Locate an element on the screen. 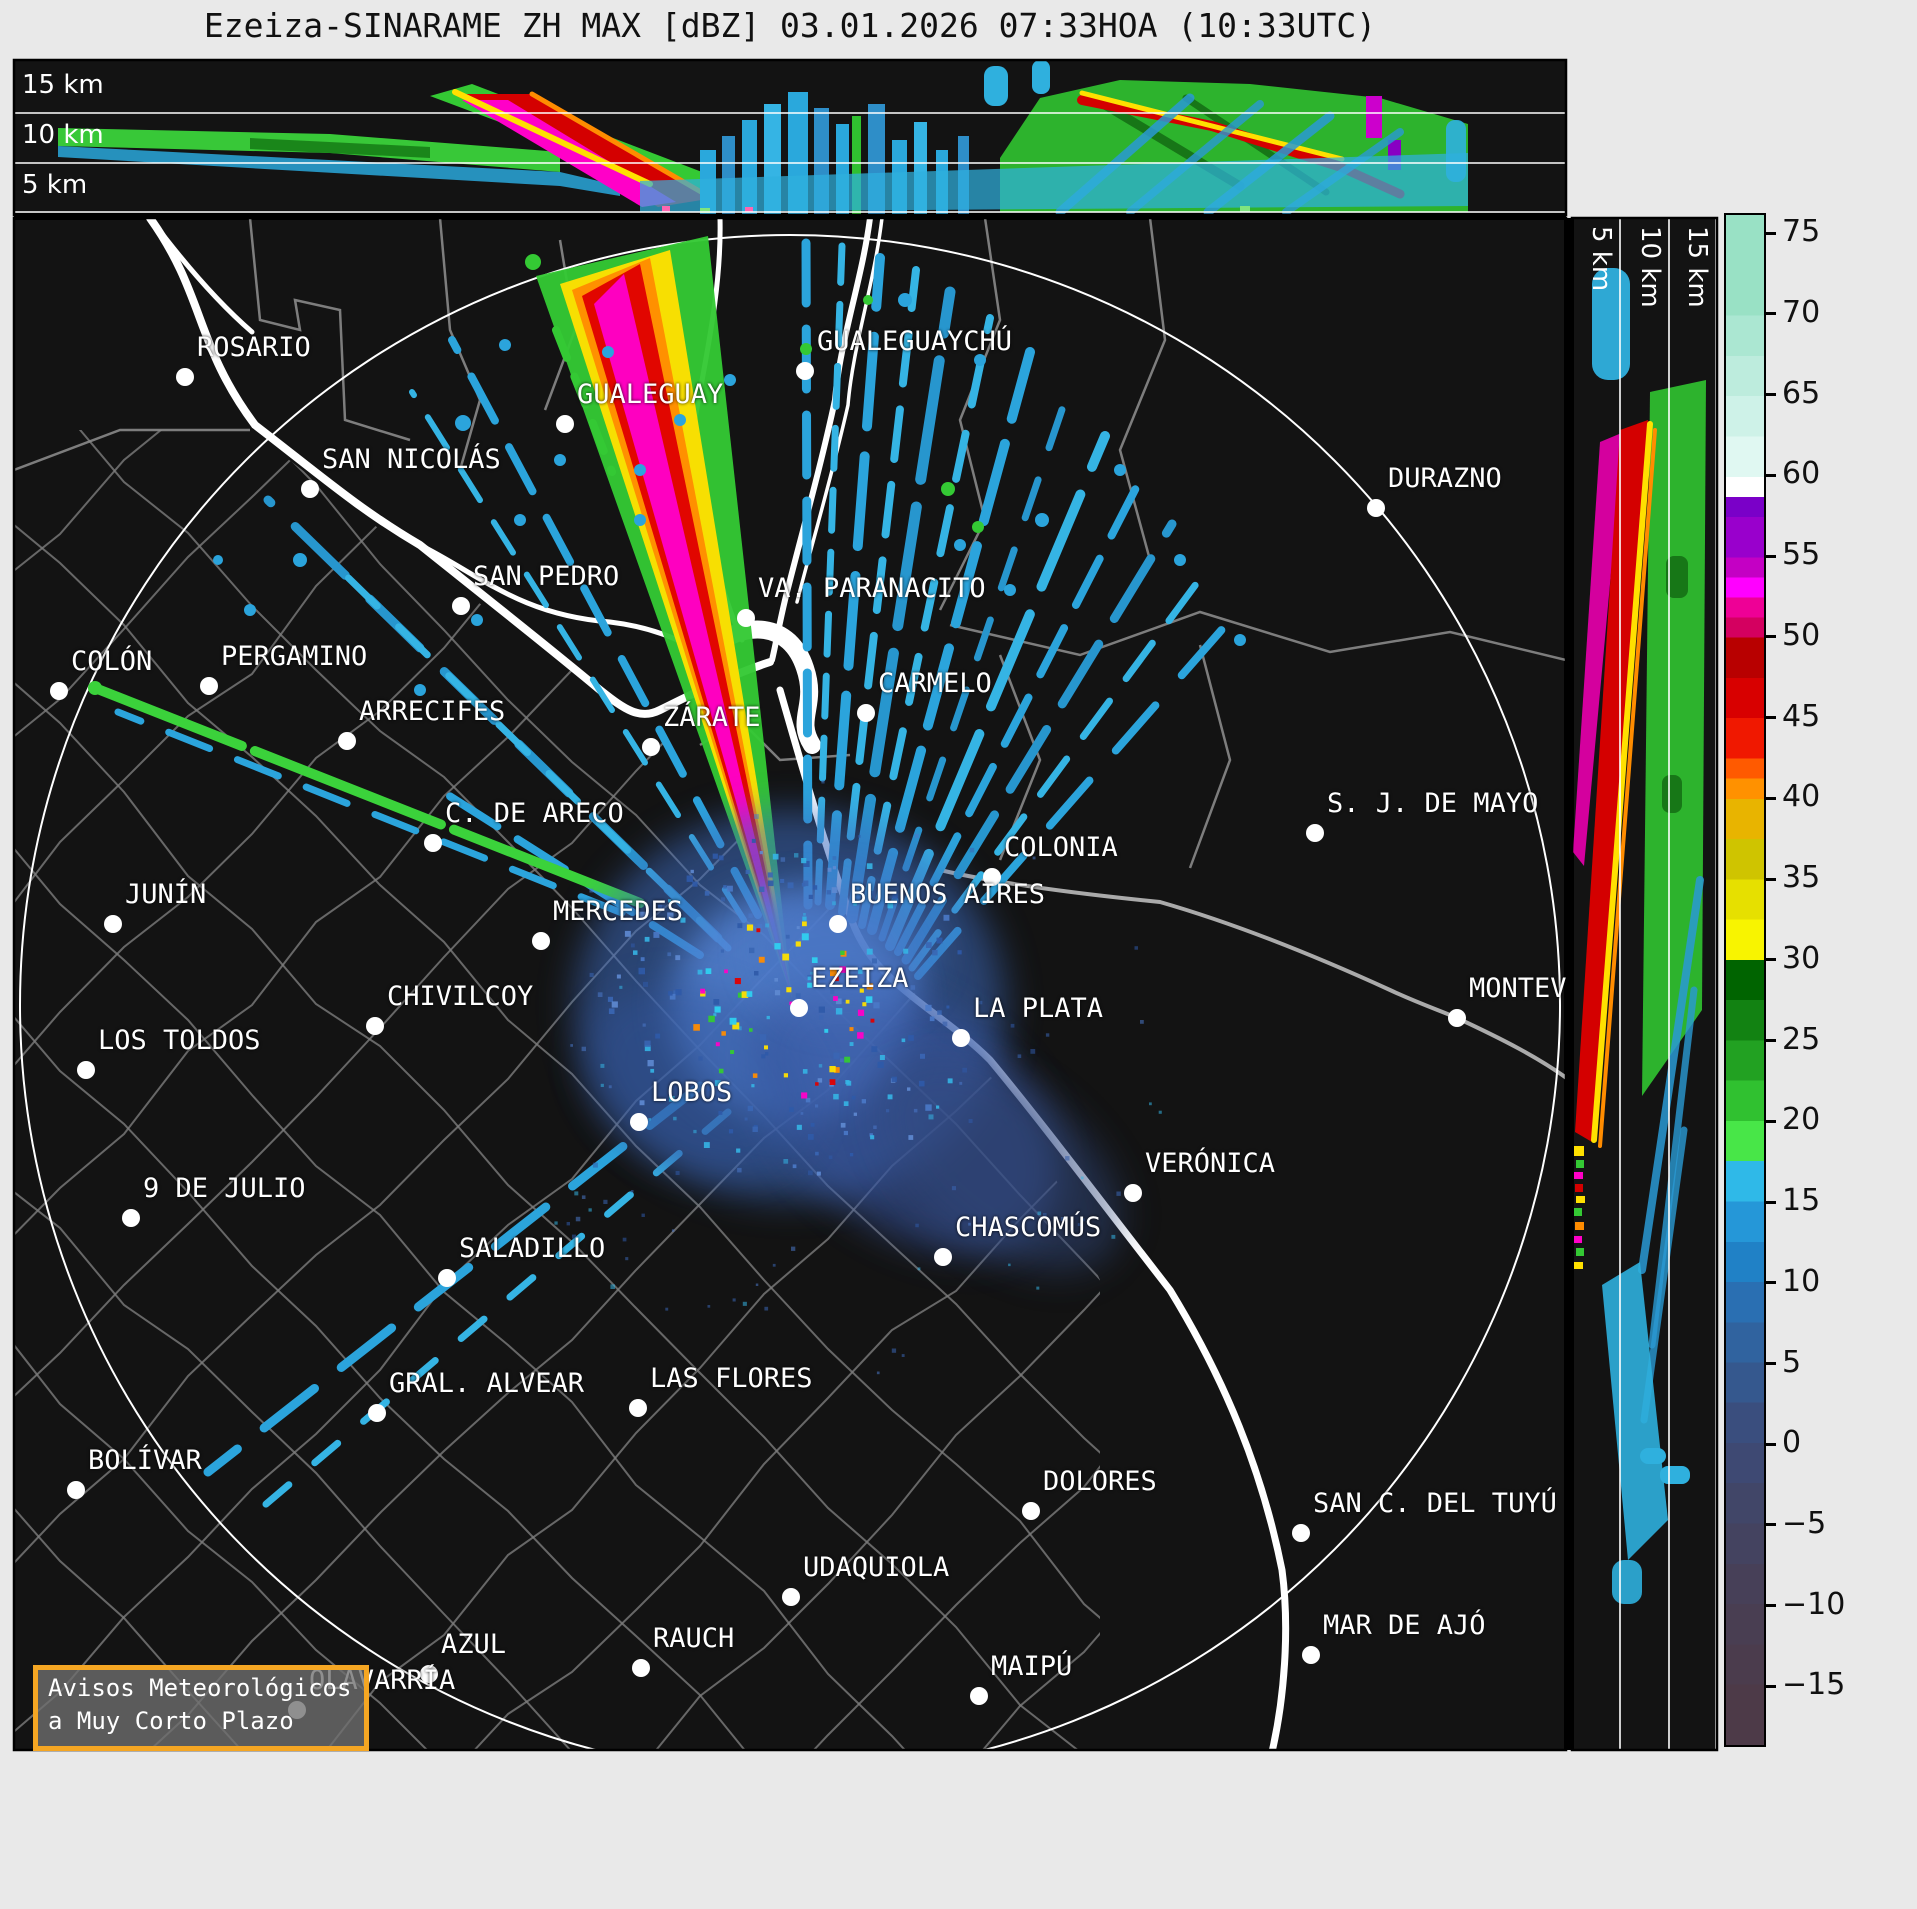 The height and width of the screenshot is (1909, 1917). colorbar-tick-label: 60 is located at coordinates (1801, 474).